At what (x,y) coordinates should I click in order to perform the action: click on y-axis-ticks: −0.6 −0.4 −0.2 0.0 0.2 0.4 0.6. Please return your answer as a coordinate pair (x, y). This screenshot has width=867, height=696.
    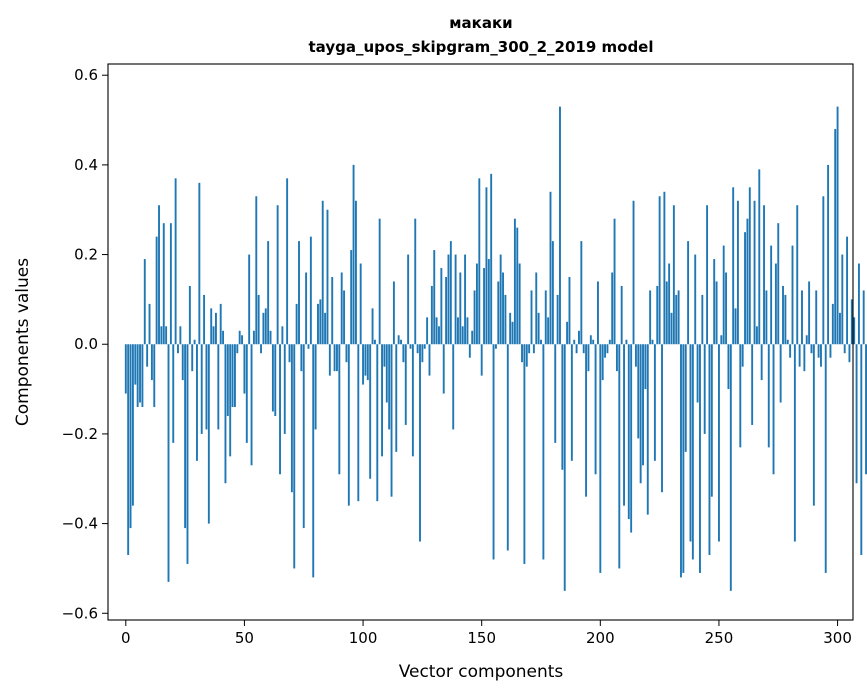
    Looking at the image, I should click on (85, 344).